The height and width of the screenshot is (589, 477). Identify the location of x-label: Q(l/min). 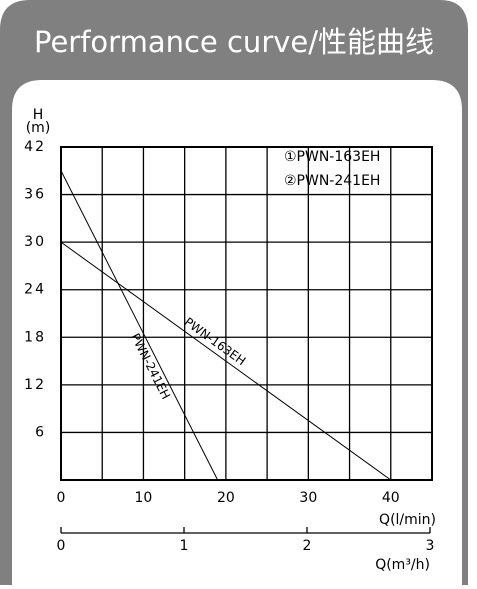
(407, 520).